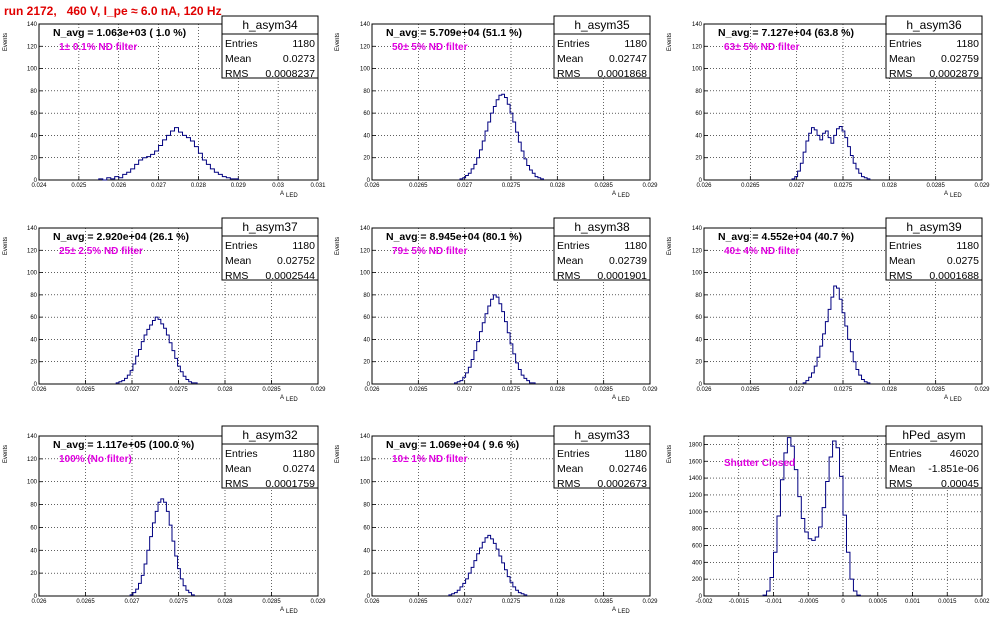 This screenshot has height=622, width=996. What do you see at coordinates (622, 276) in the screenshot?
I see `stats-rms-value: 0.0001901` at bounding box center [622, 276].